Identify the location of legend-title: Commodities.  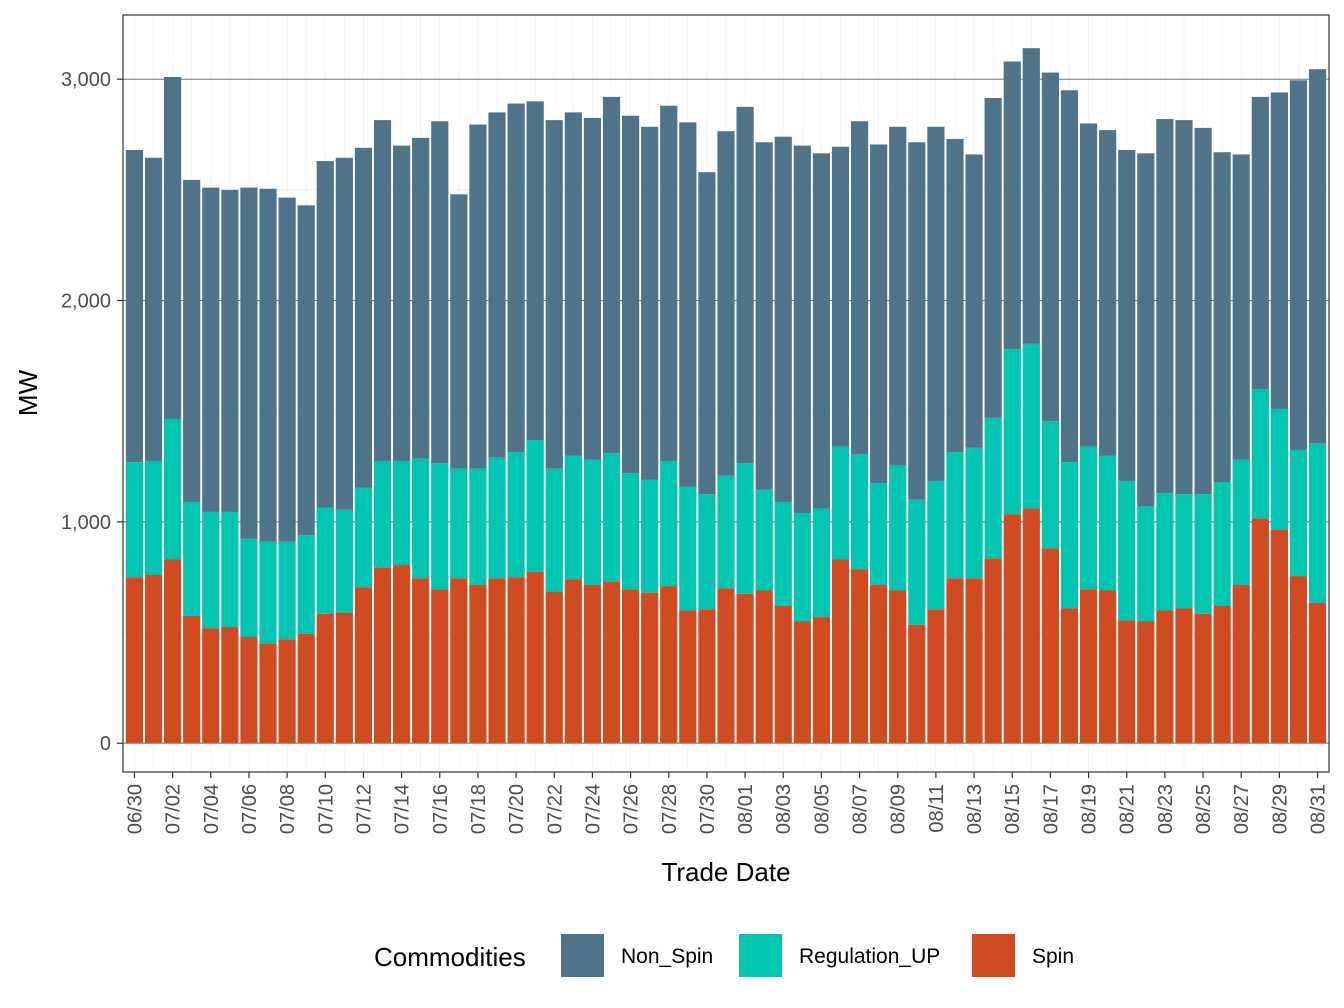
(450, 957).